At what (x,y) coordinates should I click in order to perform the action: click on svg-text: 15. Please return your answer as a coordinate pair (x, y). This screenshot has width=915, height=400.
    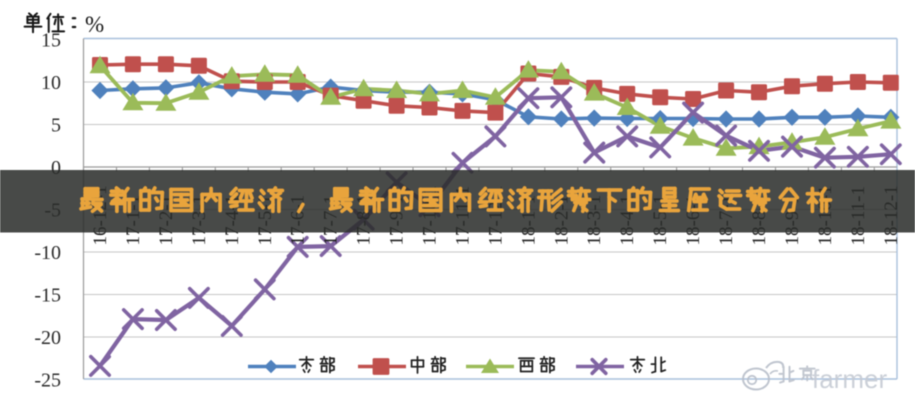
    Looking at the image, I should click on (51, 41).